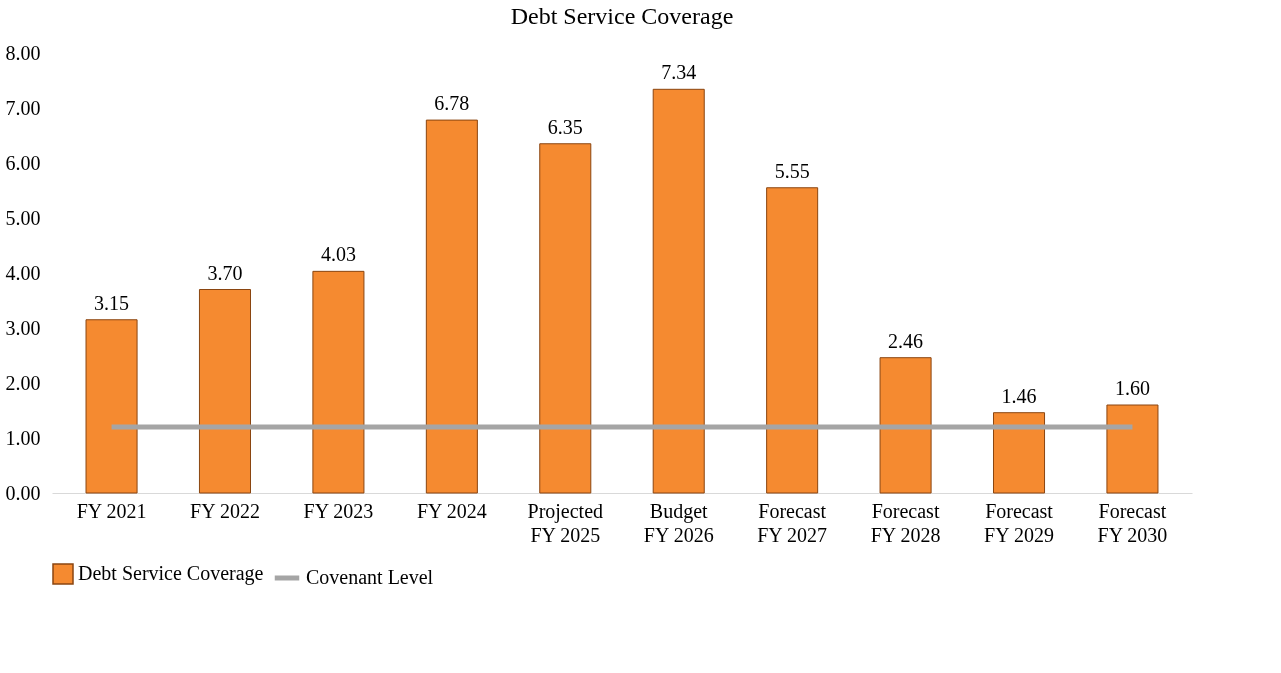 The image size is (1281, 673). What do you see at coordinates (23, 327) in the screenshot?
I see `y-tick-label: 3.00` at bounding box center [23, 327].